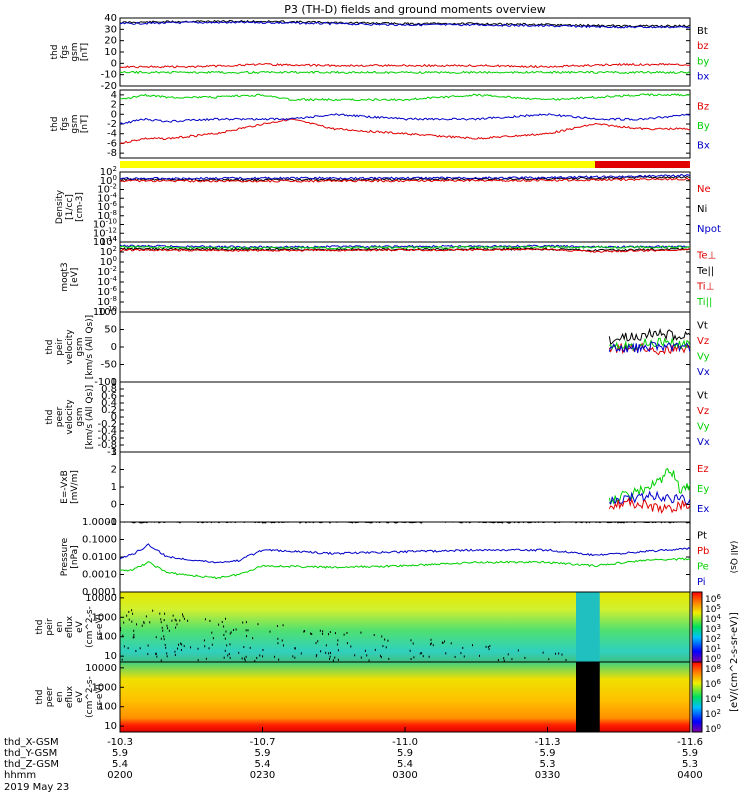 This screenshot has width=750, height=800. What do you see at coordinates (109, 389) in the screenshot?
I see `tick-label: 0.8` at bounding box center [109, 389].